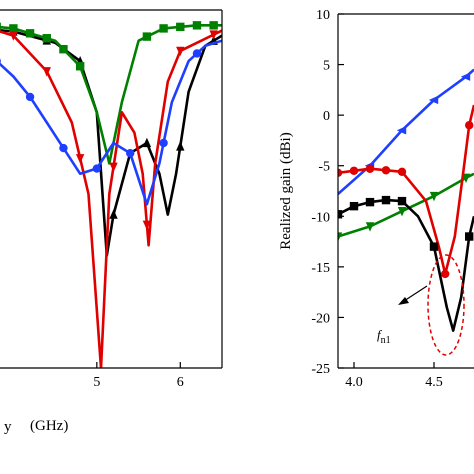 This screenshot has width=474, height=474. What do you see at coordinates (320, 217) in the screenshot?
I see `right-y-tick-label: -10` at bounding box center [320, 217].